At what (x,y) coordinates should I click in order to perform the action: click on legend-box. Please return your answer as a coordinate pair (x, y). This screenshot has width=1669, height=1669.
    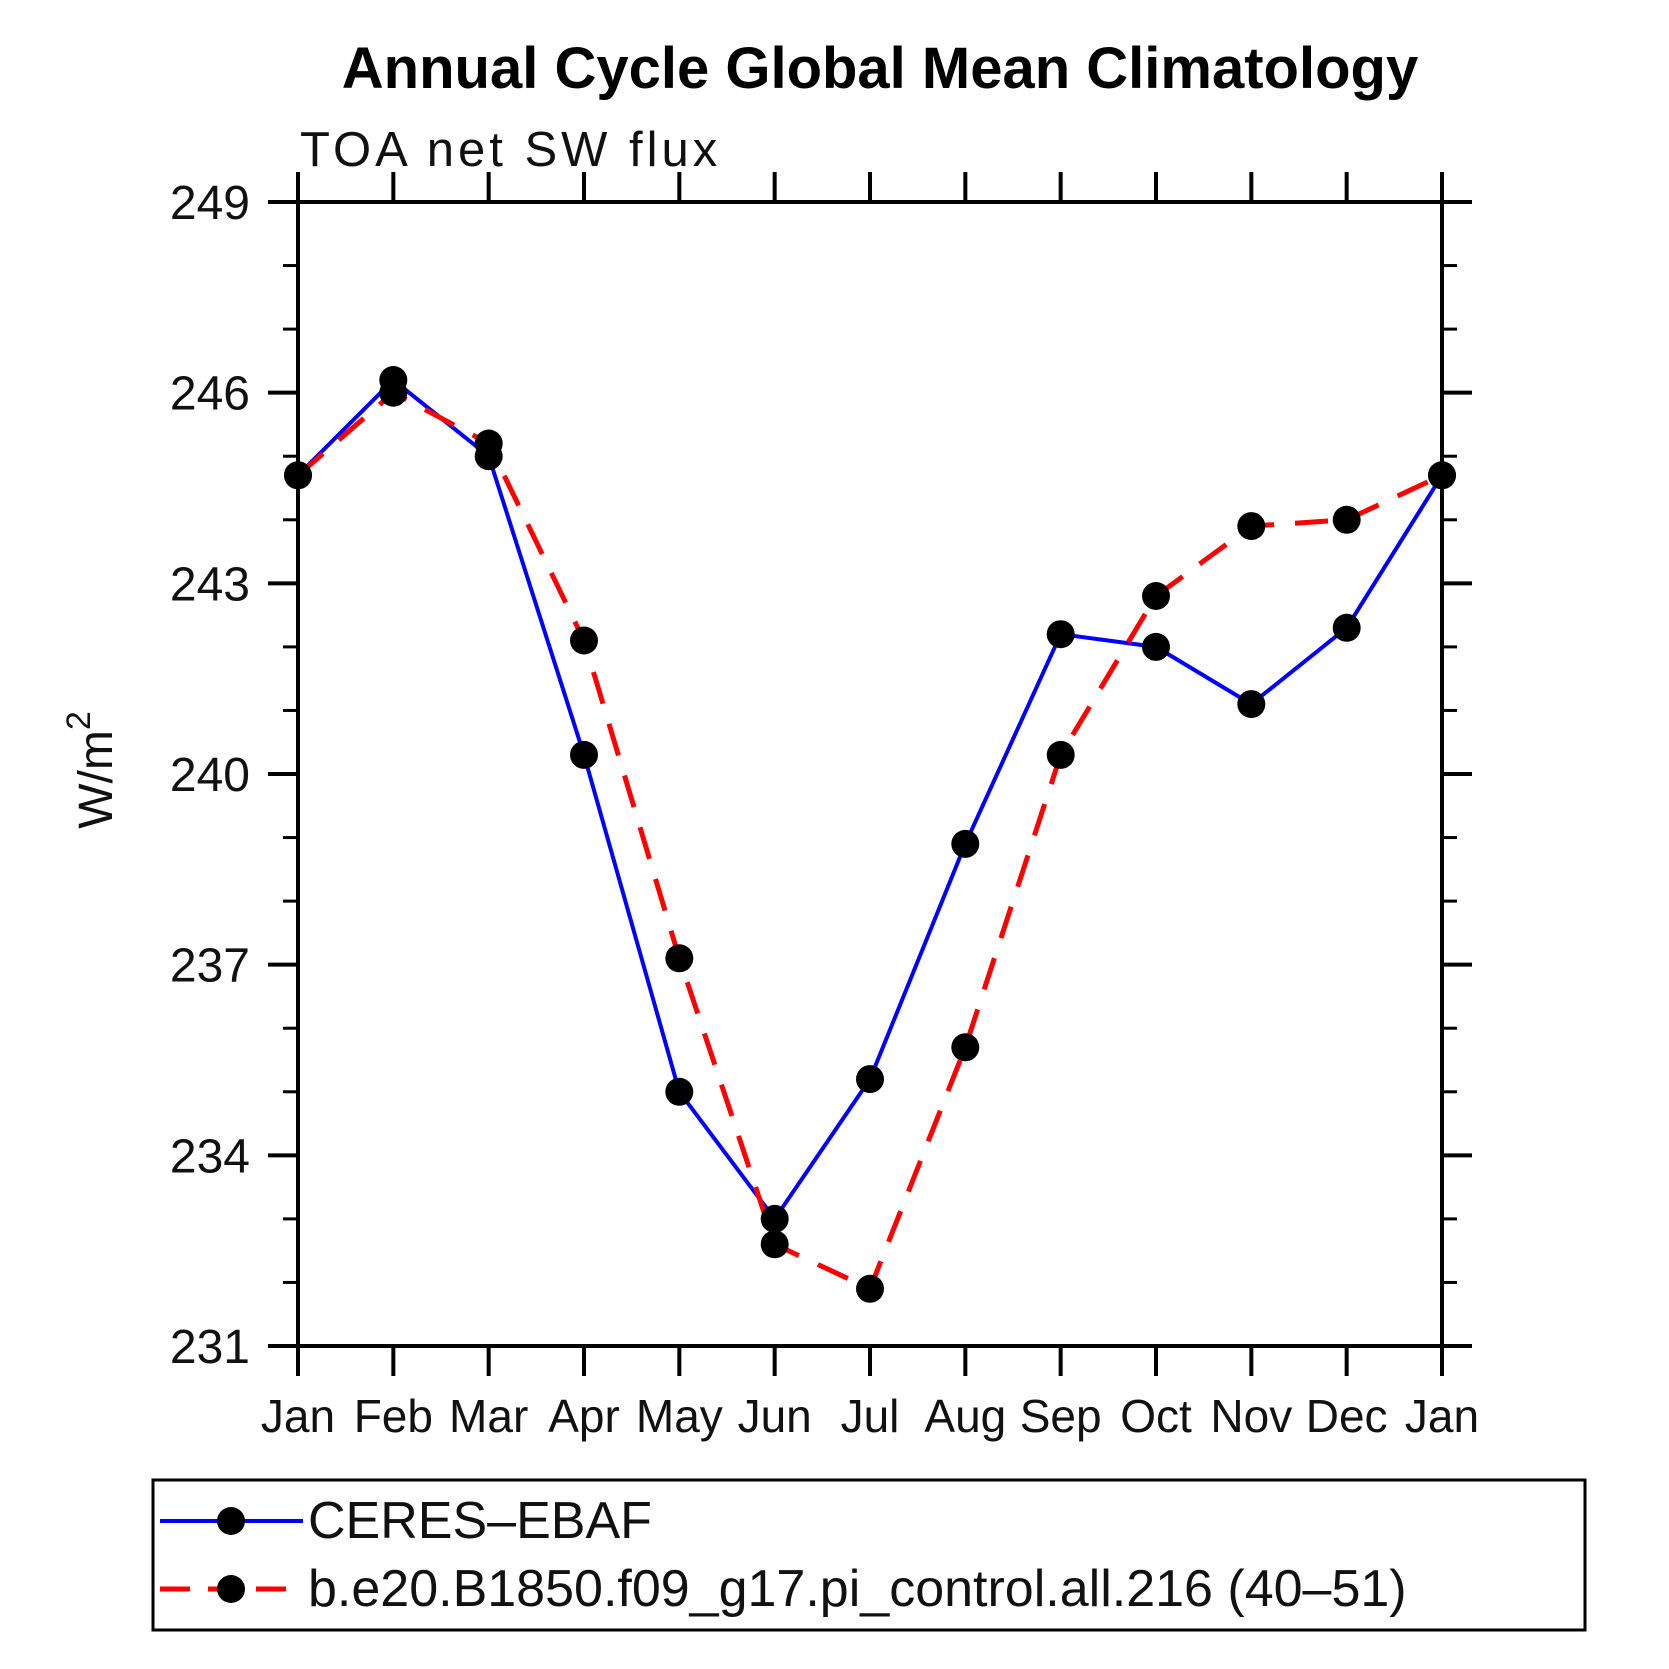
    Looking at the image, I should click on (869, 1555).